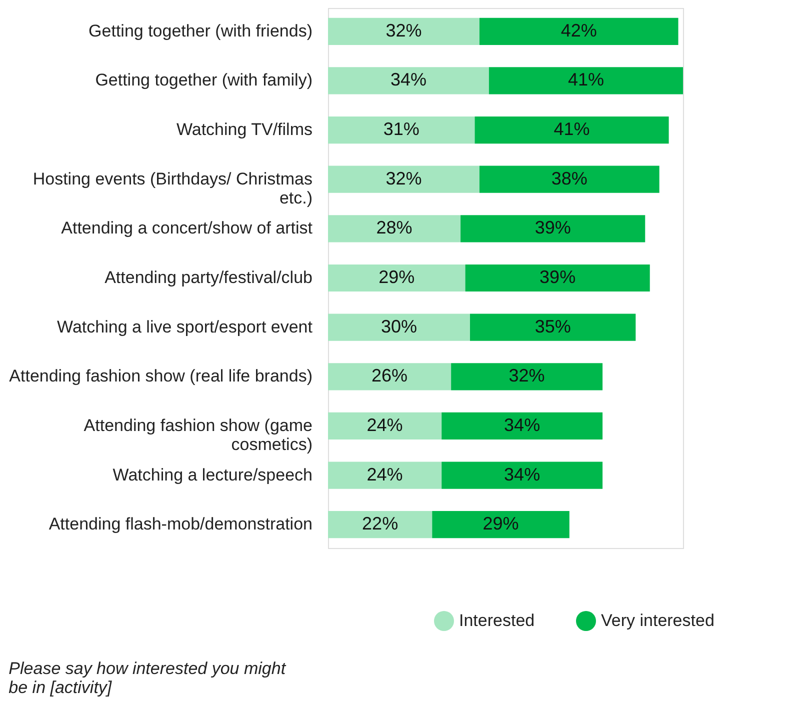 This screenshot has height=719, width=800. I want to click on y-tick-label: Watching a live sport/esport event, so click(185, 326).